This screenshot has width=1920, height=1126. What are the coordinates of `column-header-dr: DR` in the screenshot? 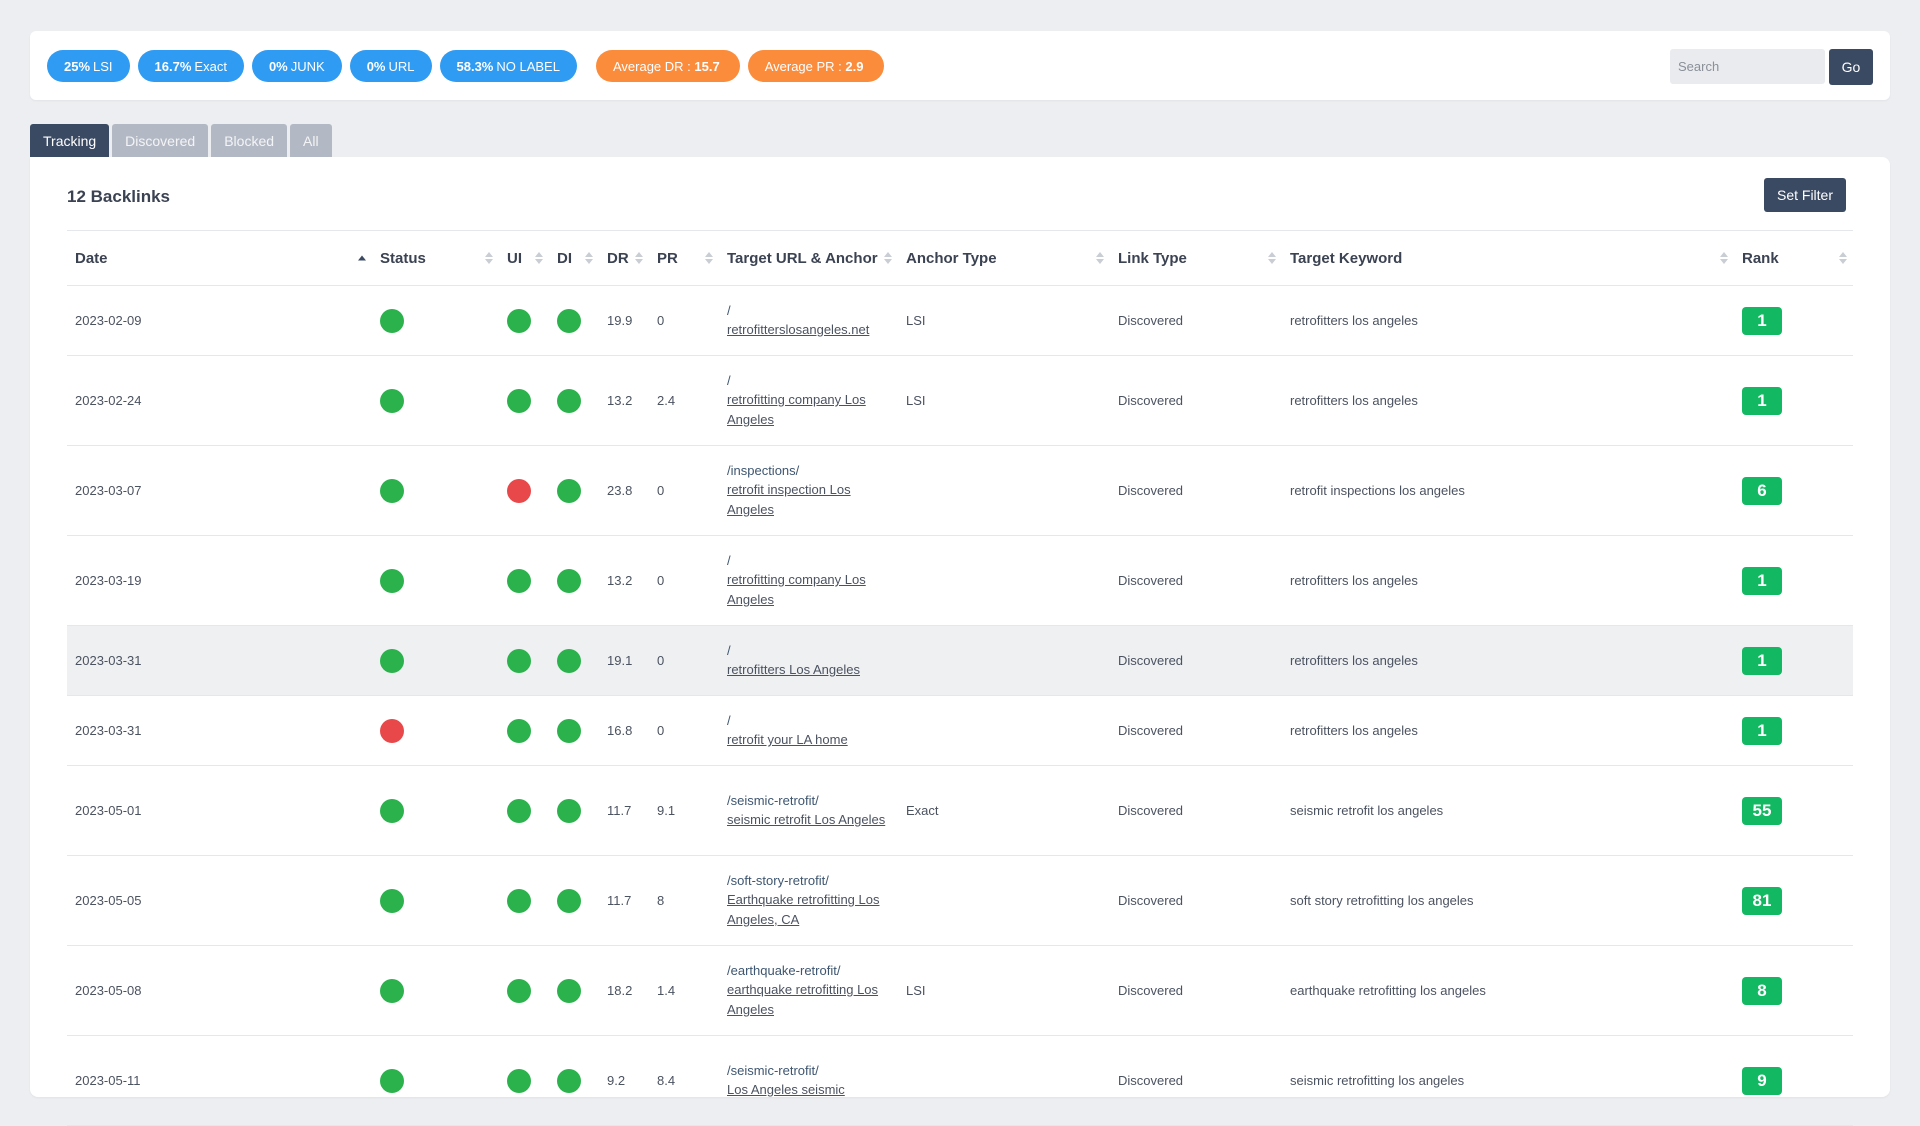 It's located at (624, 258).